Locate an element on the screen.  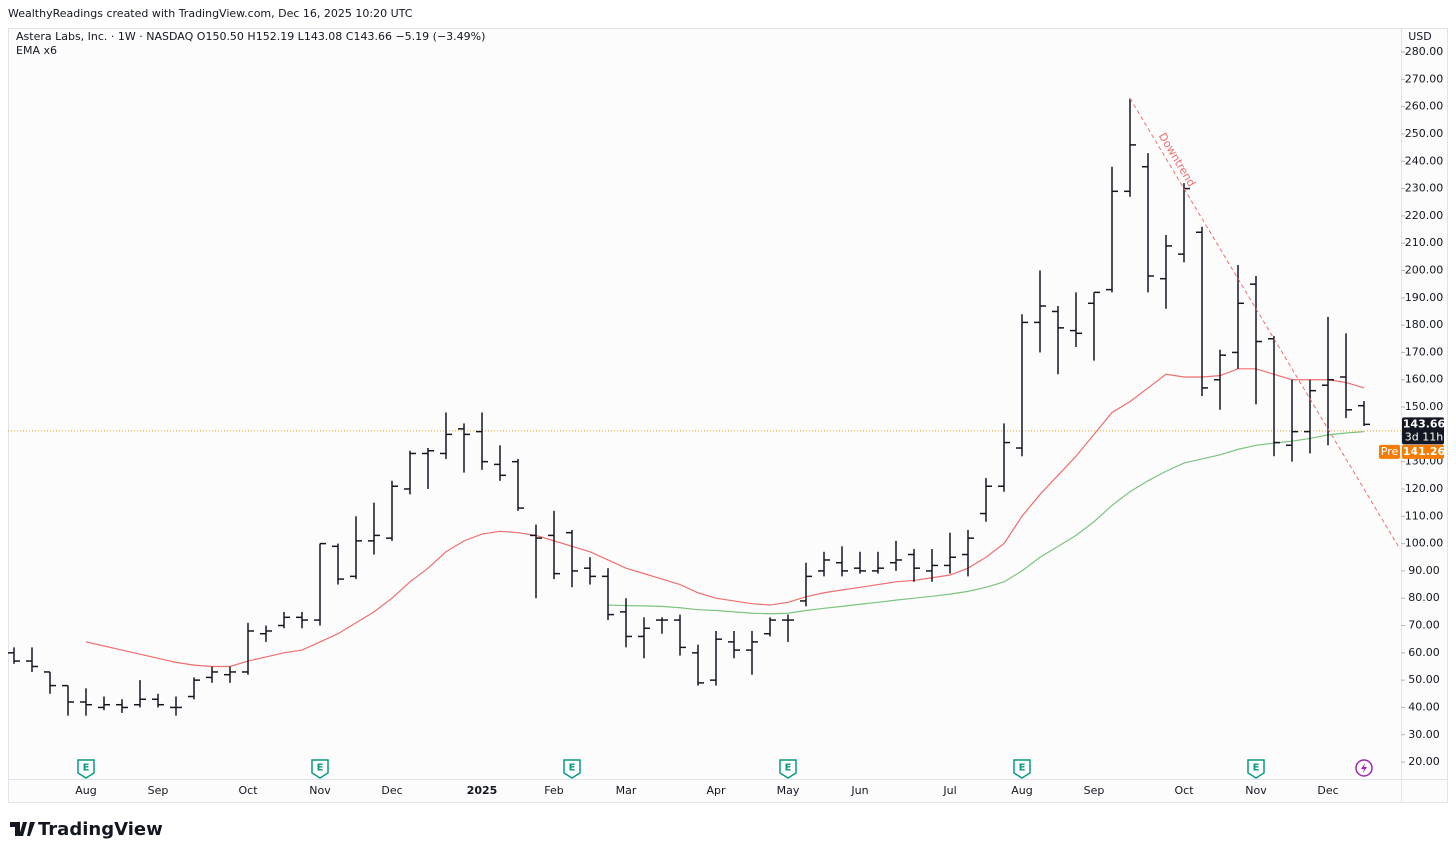
pre-tag-label: Pre is located at coordinates (1390, 451).